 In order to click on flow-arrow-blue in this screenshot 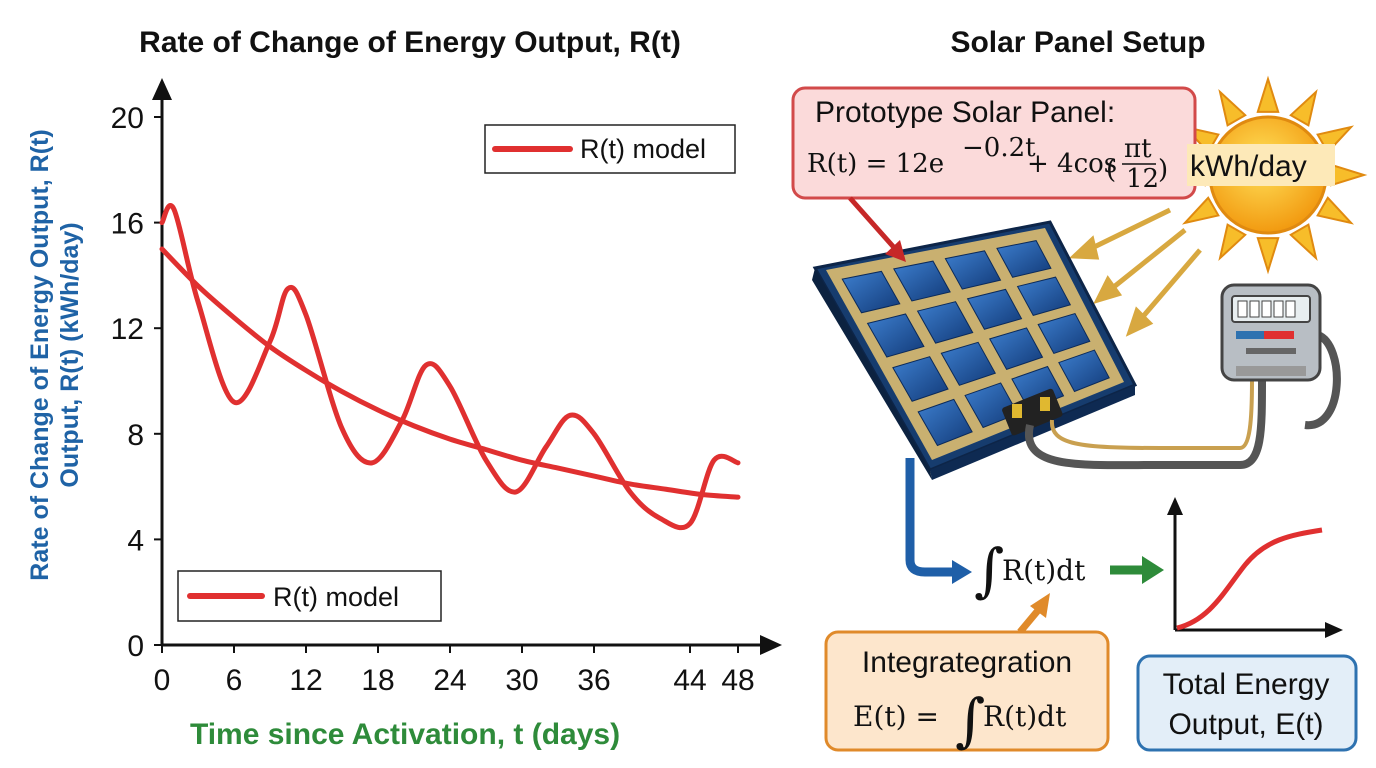, I will do `click(930, 517)`.